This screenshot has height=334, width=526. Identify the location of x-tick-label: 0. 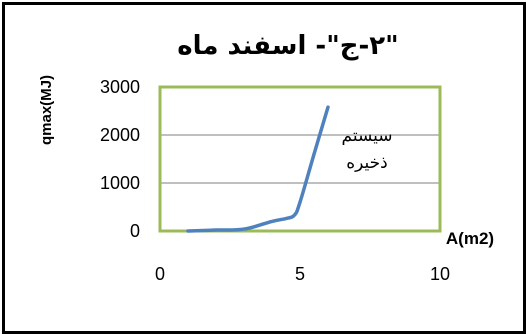
(160, 274).